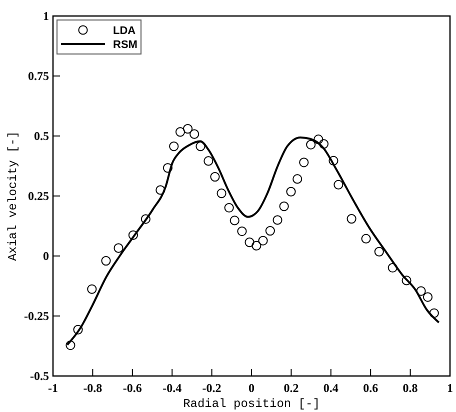  What do you see at coordinates (212, 388) in the screenshot?
I see `x-tick-label: -0.2` at bounding box center [212, 388].